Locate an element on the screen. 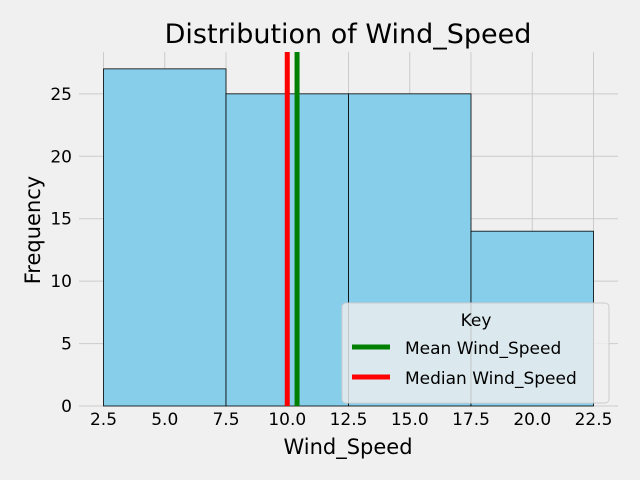 The width and height of the screenshot is (640, 480). x-axis-ticks: 2.5 5.0 7.5 10.0 12.5 15.0 17.5 20.0 22.5 is located at coordinates (351, 420).